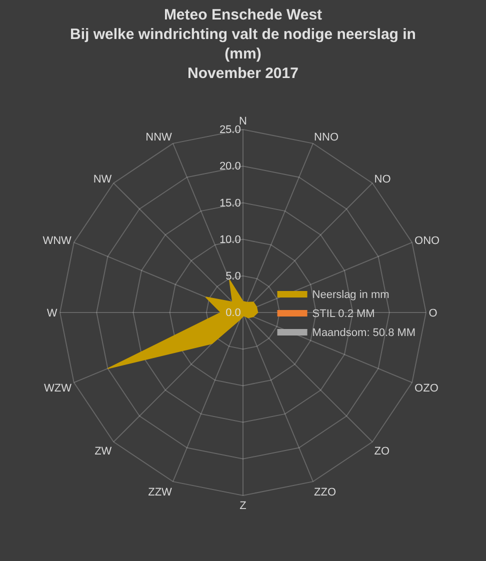 The width and height of the screenshot is (486, 561). What do you see at coordinates (243, 506) in the screenshot?
I see `spoke-label: Z` at bounding box center [243, 506].